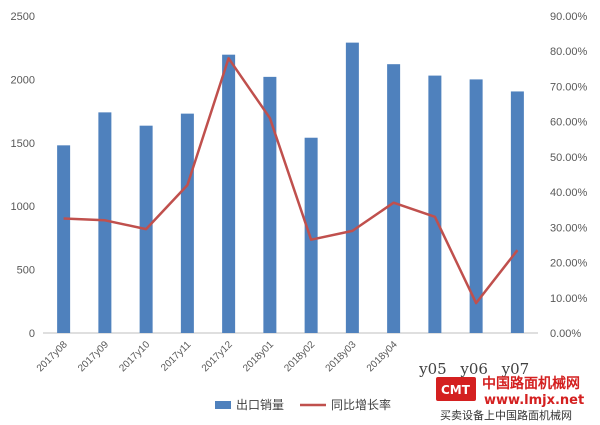 The width and height of the screenshot is (600, 425). I want to click on y-left-tick-label: 0, so click(32, 334).